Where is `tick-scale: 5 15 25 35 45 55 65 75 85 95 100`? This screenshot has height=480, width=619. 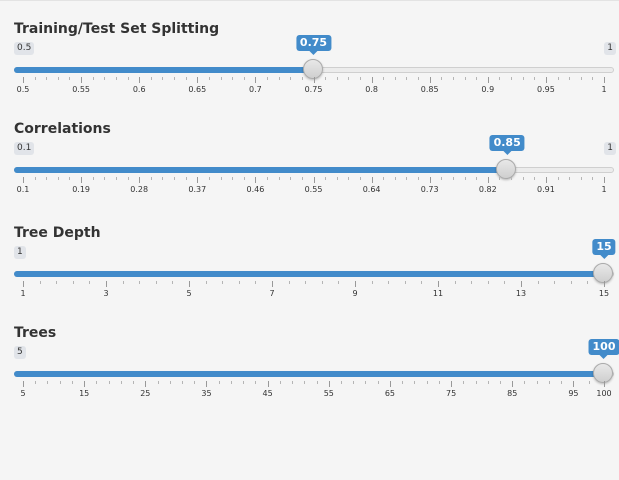
tick-scale: 5 15 25 35 45 55 65 75 85 95 100 is located at coordinates (309, 393).